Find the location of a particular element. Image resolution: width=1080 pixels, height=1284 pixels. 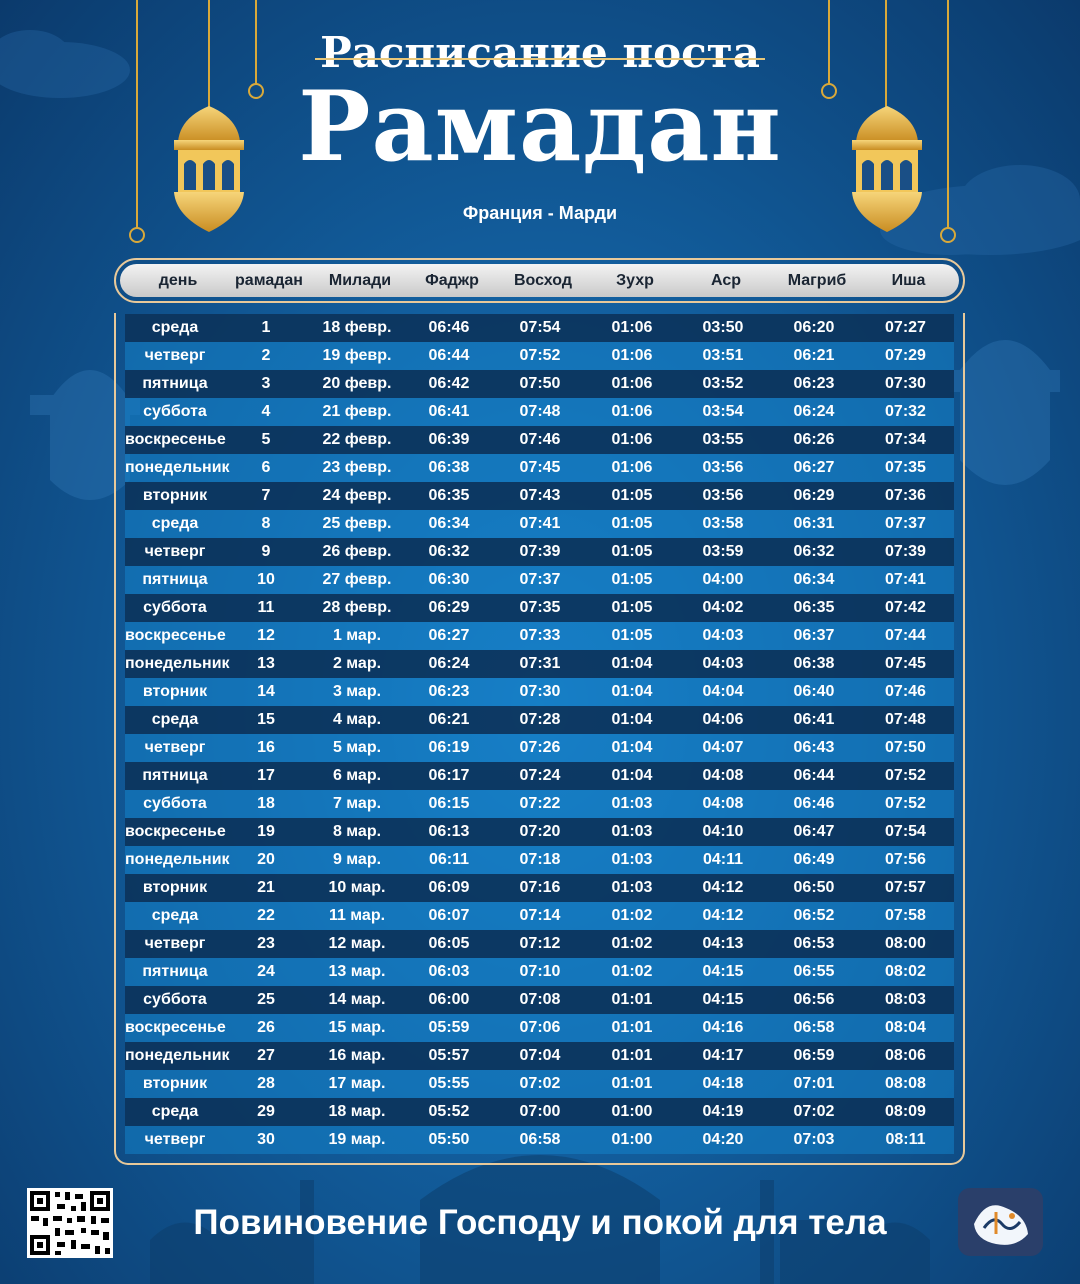

cell-fajr: 05:50 is located at coordinates (449, 1139).